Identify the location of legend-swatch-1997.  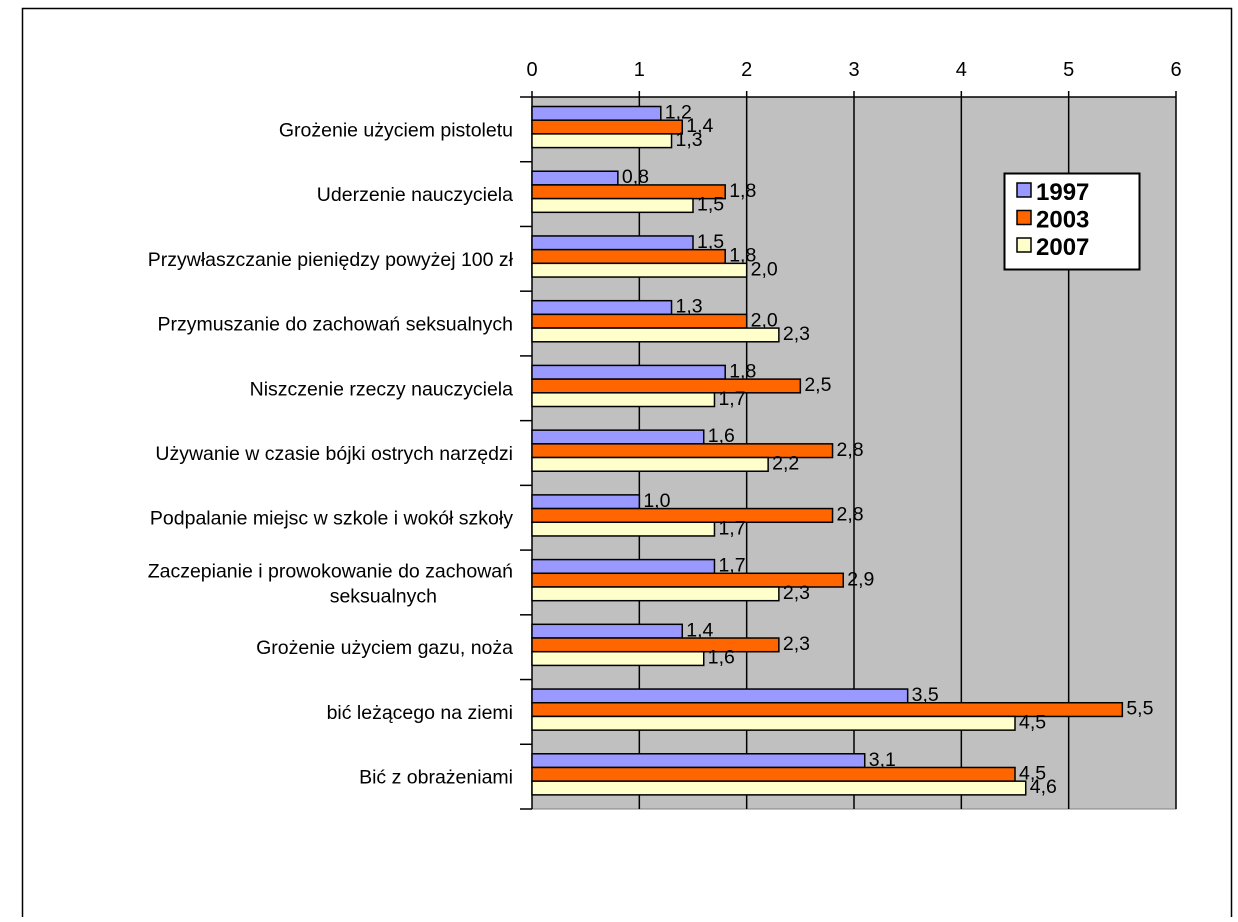
(1024, 190).